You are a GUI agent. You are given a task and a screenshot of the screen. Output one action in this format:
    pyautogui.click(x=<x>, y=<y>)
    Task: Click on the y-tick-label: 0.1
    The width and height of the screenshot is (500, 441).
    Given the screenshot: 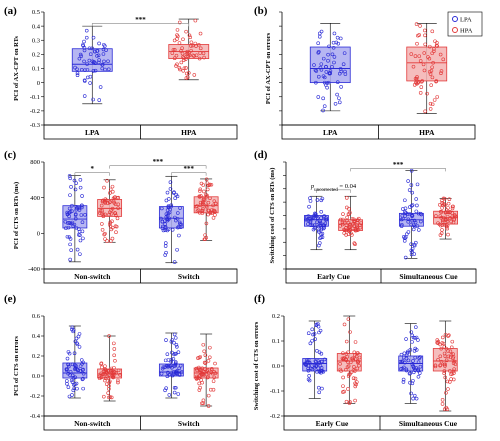 What is the action you would take?
    pyautogui.click(x=36, y=69)
    